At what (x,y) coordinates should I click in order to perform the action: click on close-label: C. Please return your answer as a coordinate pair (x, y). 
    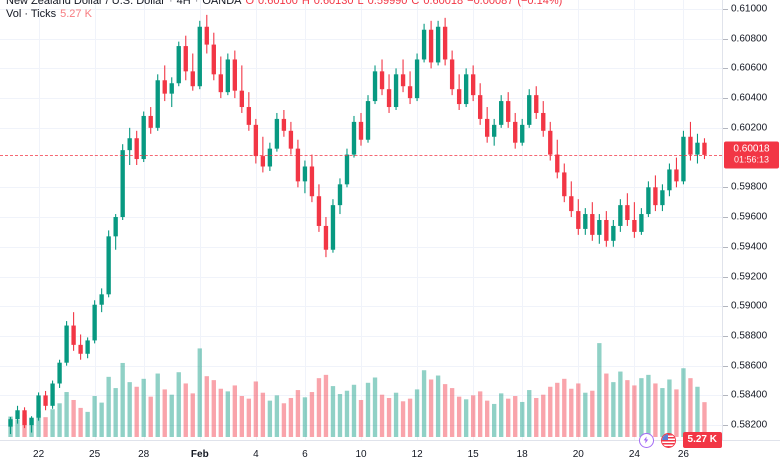
    Looking at the image, I should click on (415, 3).